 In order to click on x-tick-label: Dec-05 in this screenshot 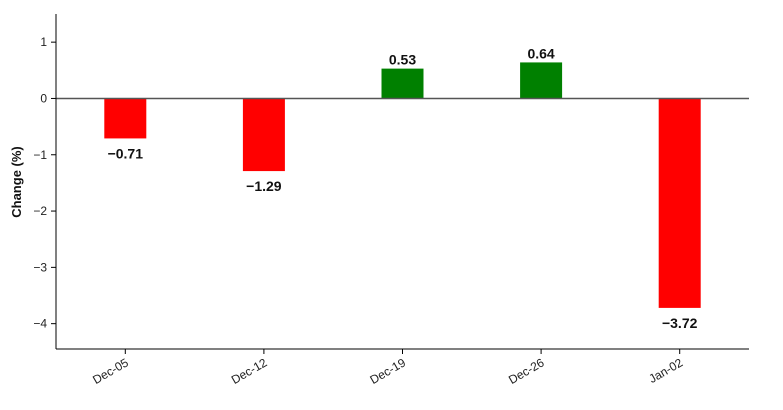, I will do `click(110, 371)`.